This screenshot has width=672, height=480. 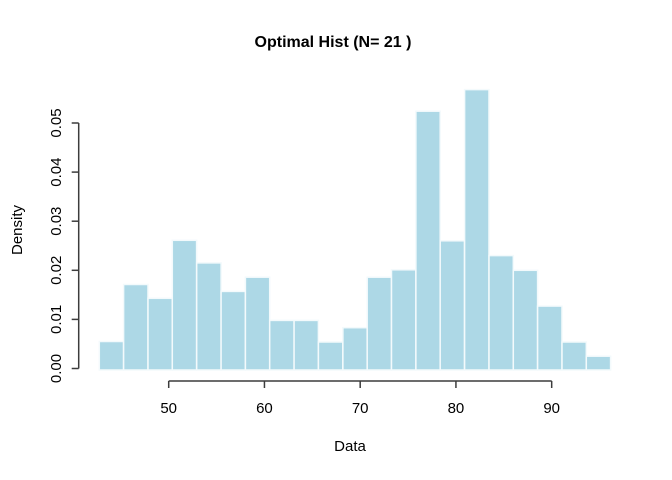 I want to click on y-tick-label: 0.00, so click(x=56, y=368).